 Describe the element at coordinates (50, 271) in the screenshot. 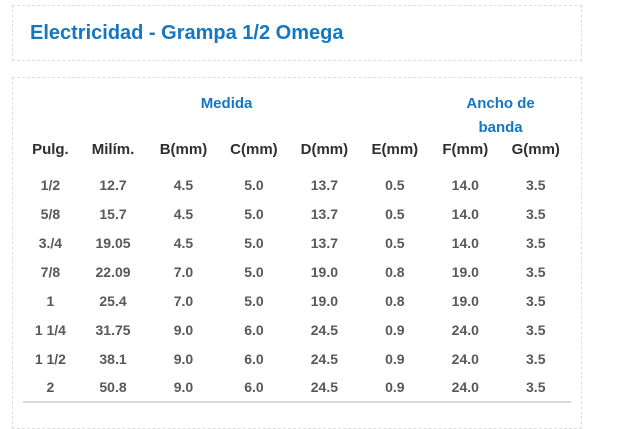

I see `table-cell: 7/8` at that location.